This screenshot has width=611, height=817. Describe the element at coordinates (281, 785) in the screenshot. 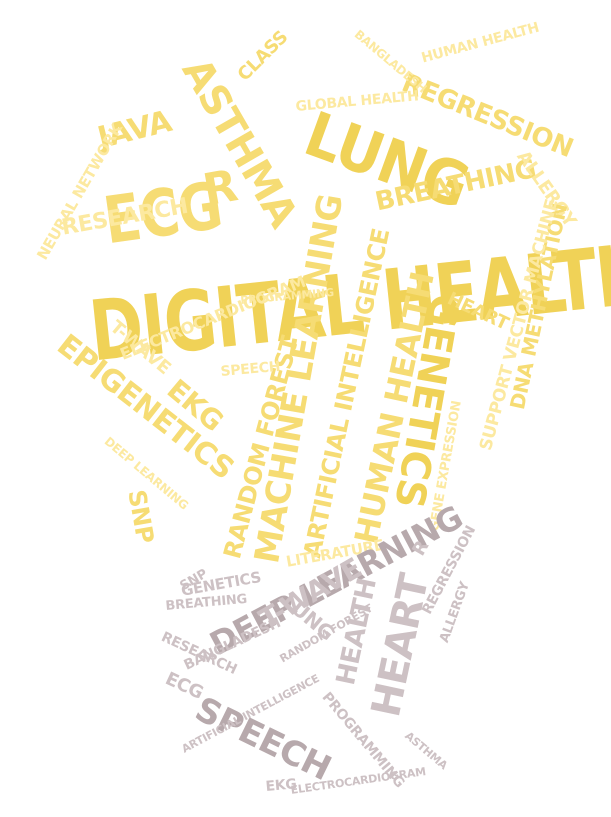

I see `word-ekg-base: EKG` at that location.